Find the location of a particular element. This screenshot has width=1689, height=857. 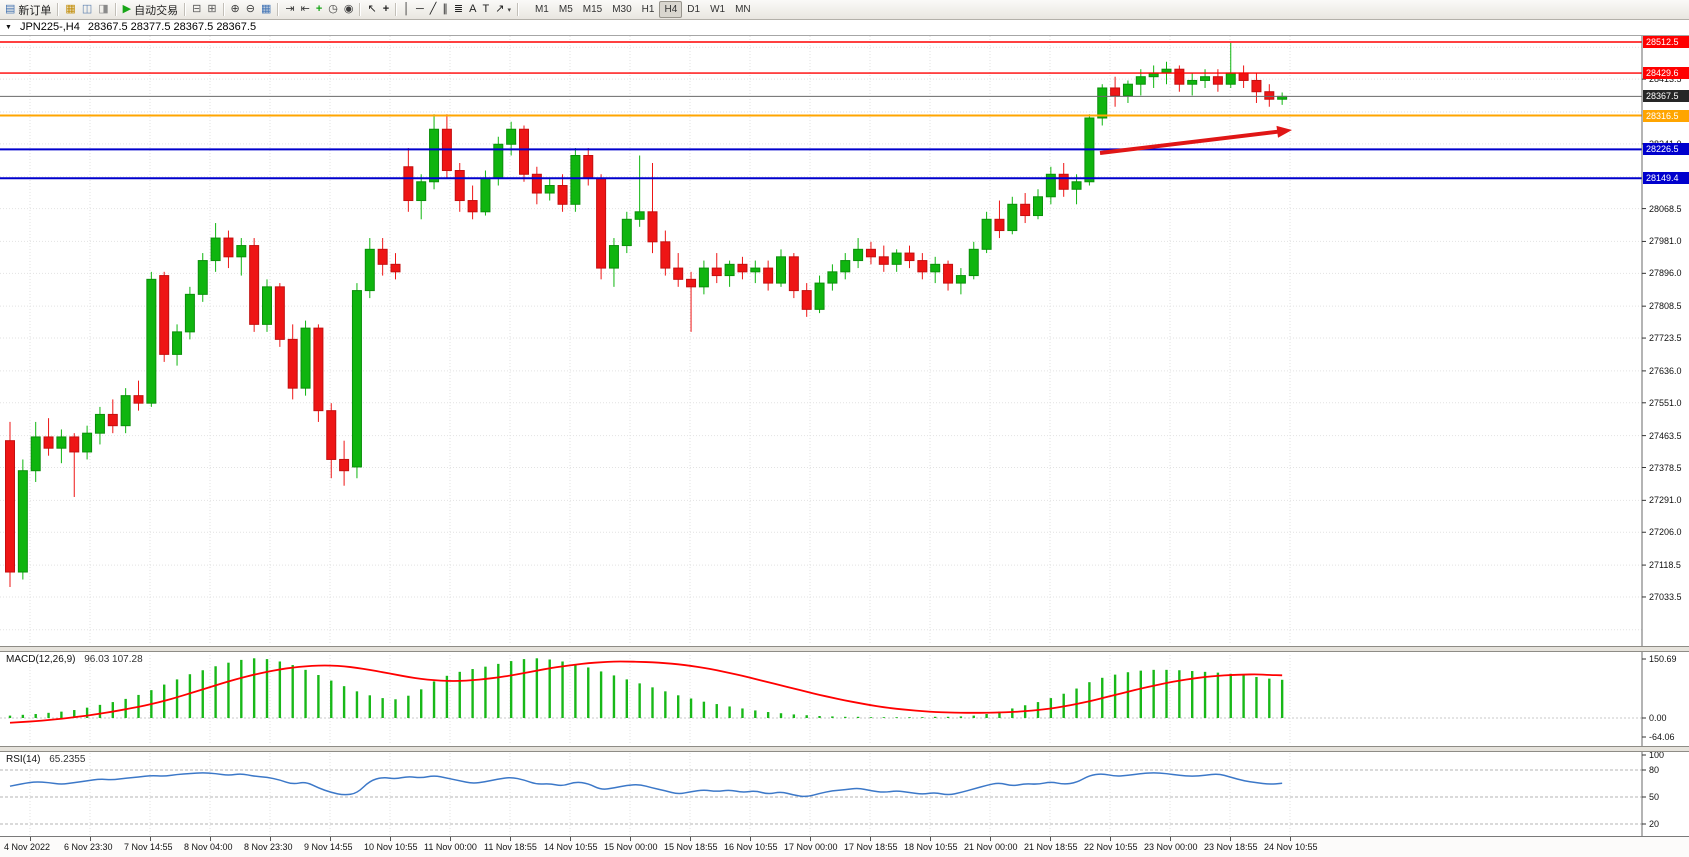

periods-button: ◷ is located at coordinates (333, 9).